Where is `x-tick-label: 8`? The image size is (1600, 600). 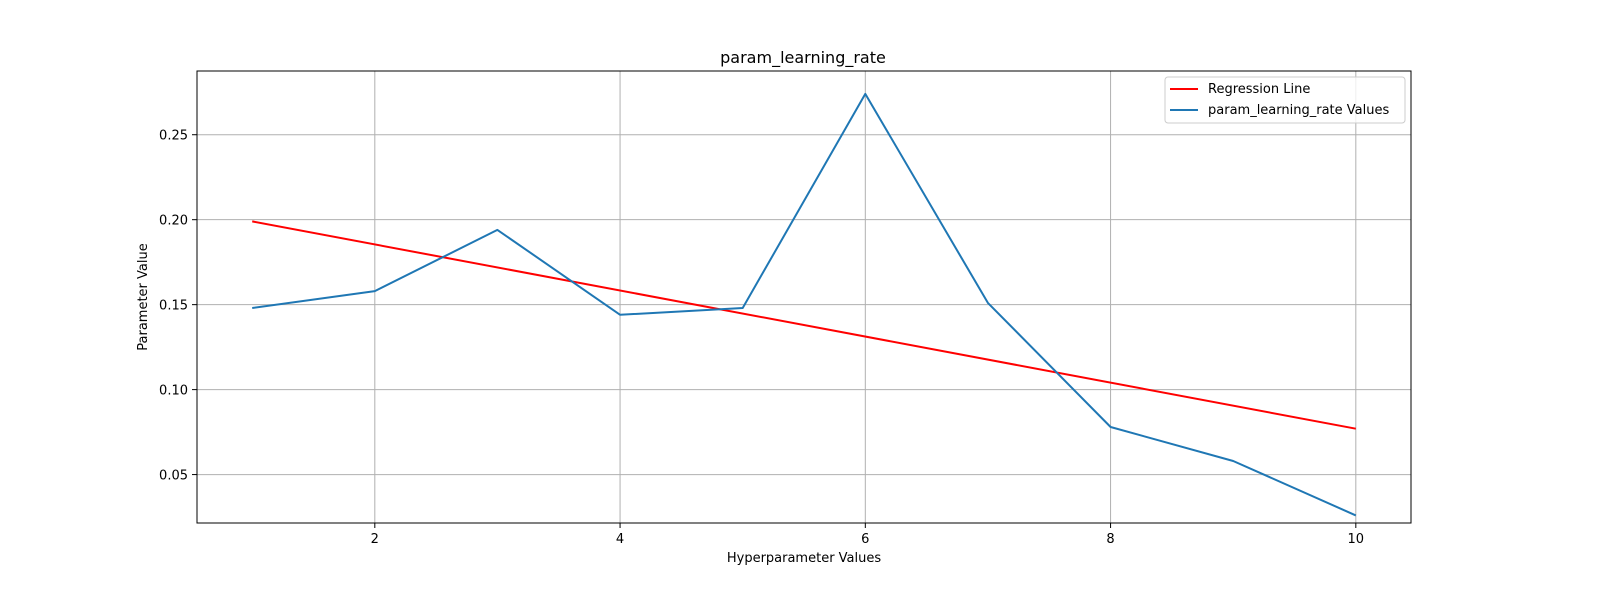
x-tick-label: 8 is located at coordinates (1110, 539).